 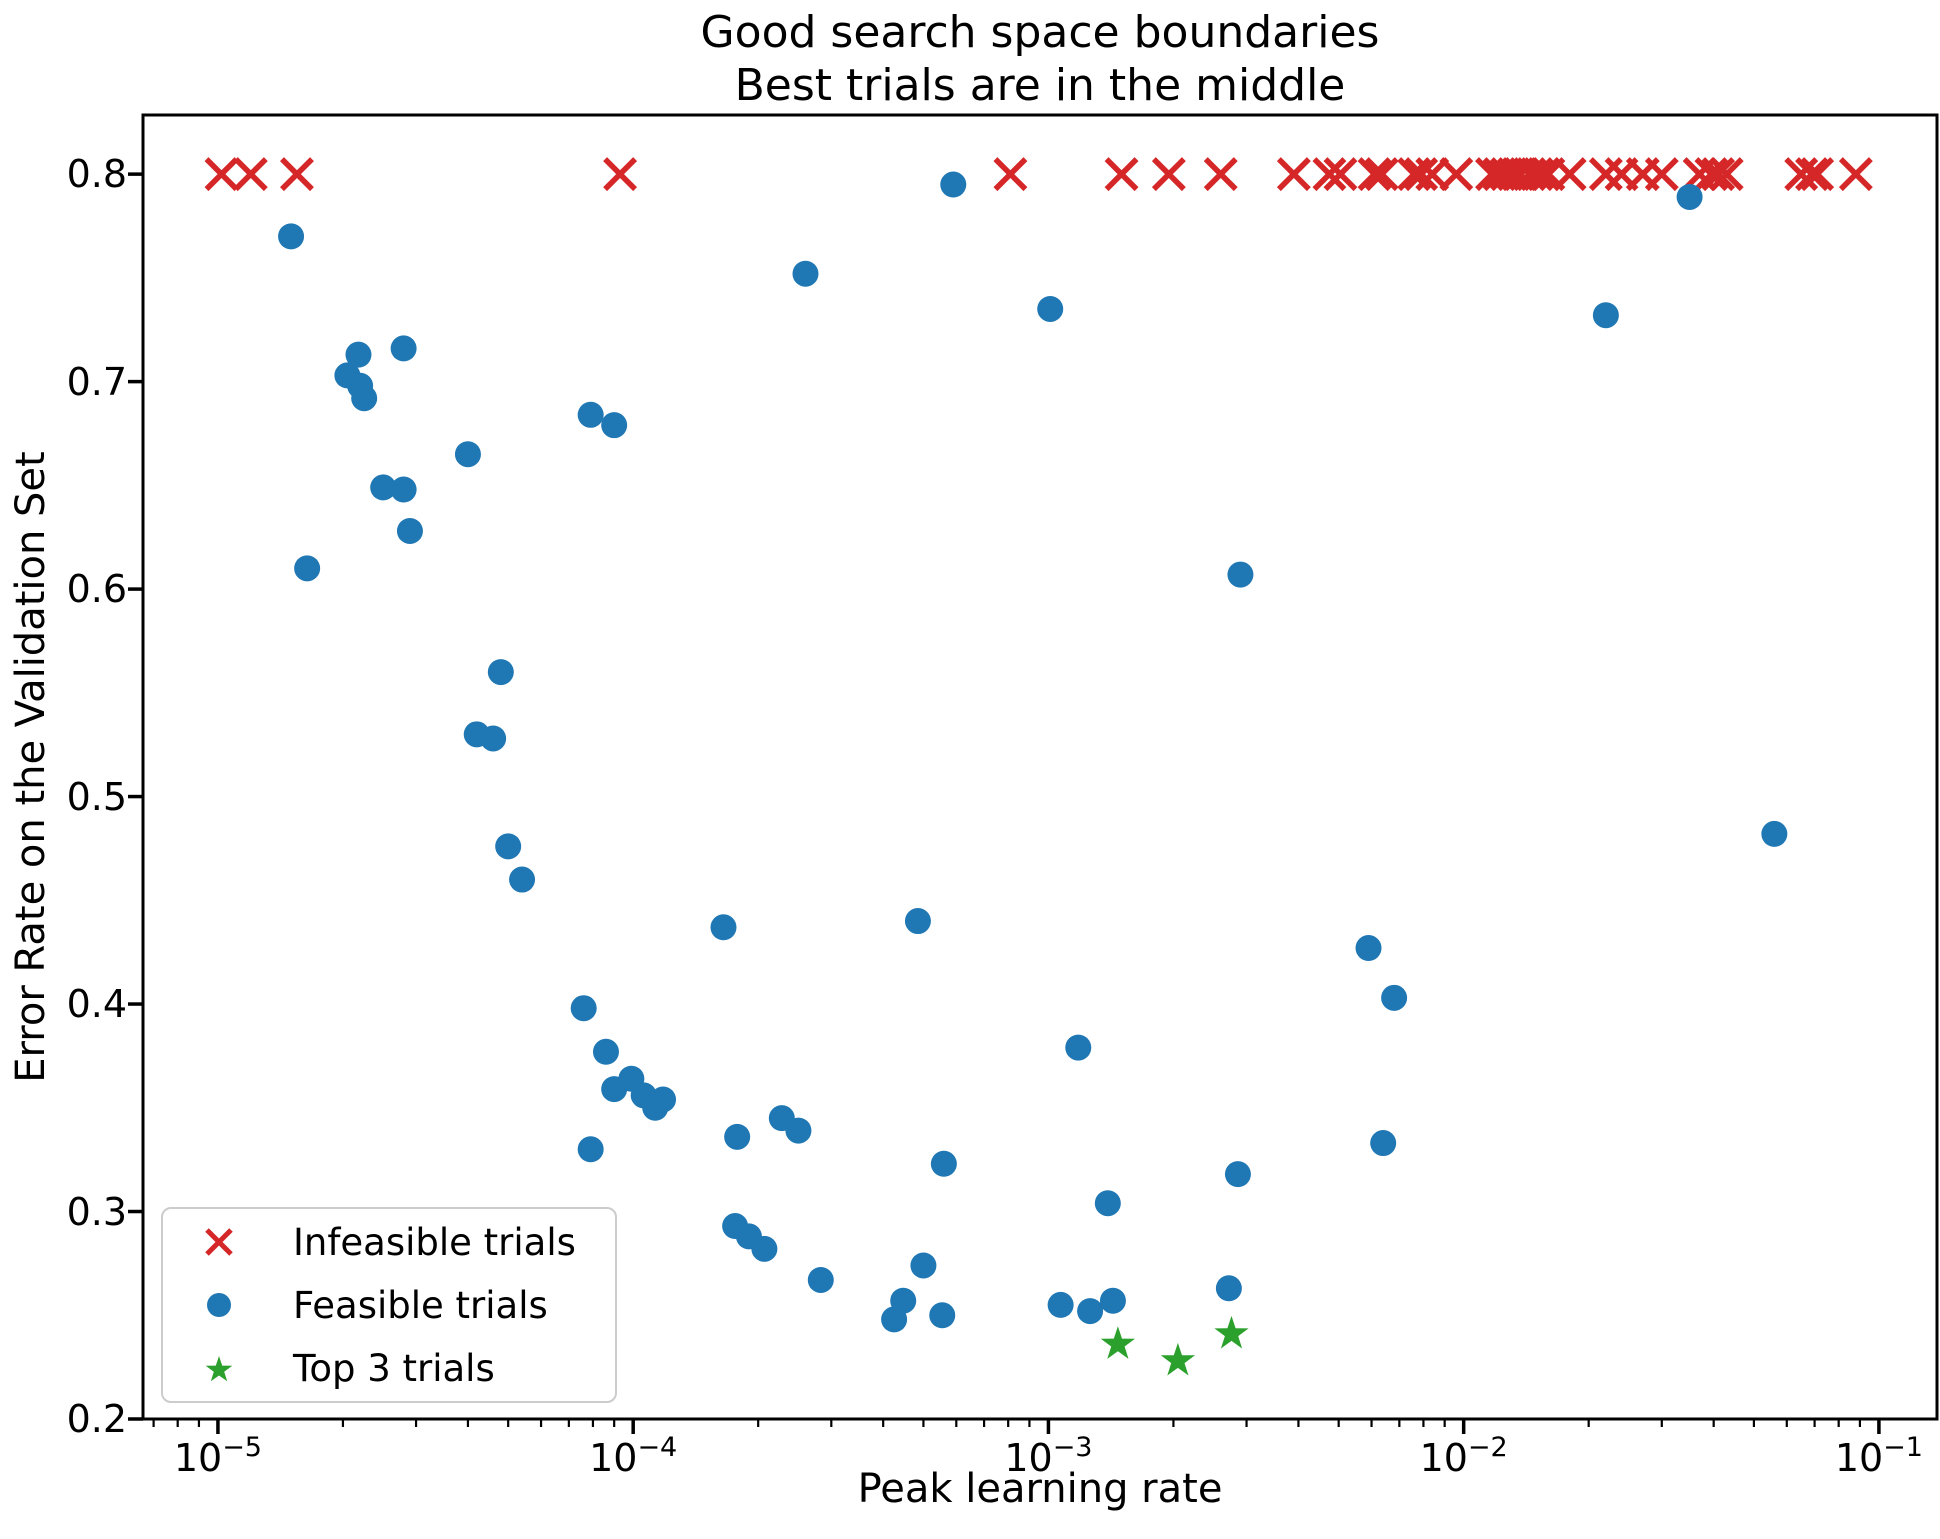 What do you see at coordinates (1048, 1456) in the screenshot?
I see `x-tick-label: 10⁻³` at bounding box center [1048, 1456].